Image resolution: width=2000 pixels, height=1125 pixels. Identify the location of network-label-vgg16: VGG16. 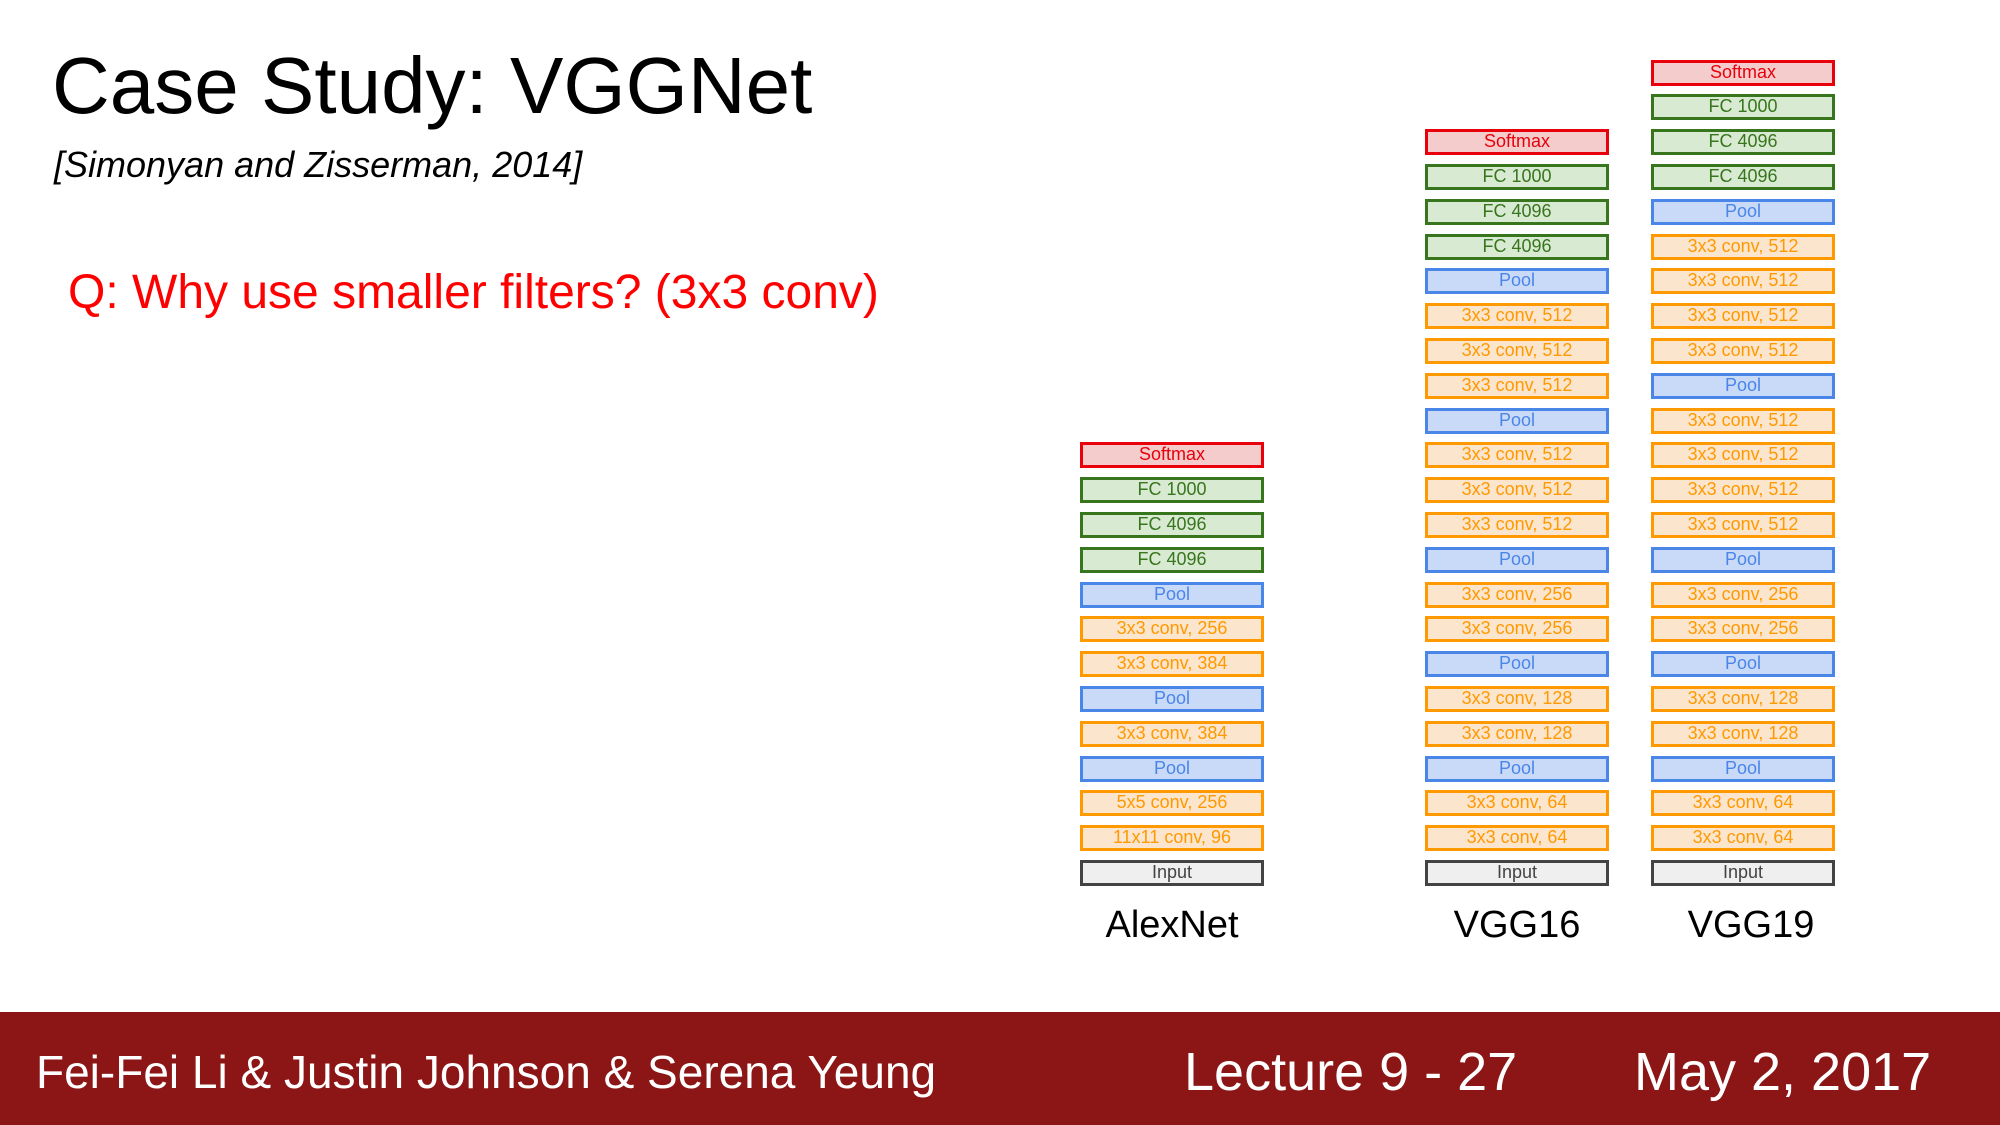
(1517, 925).